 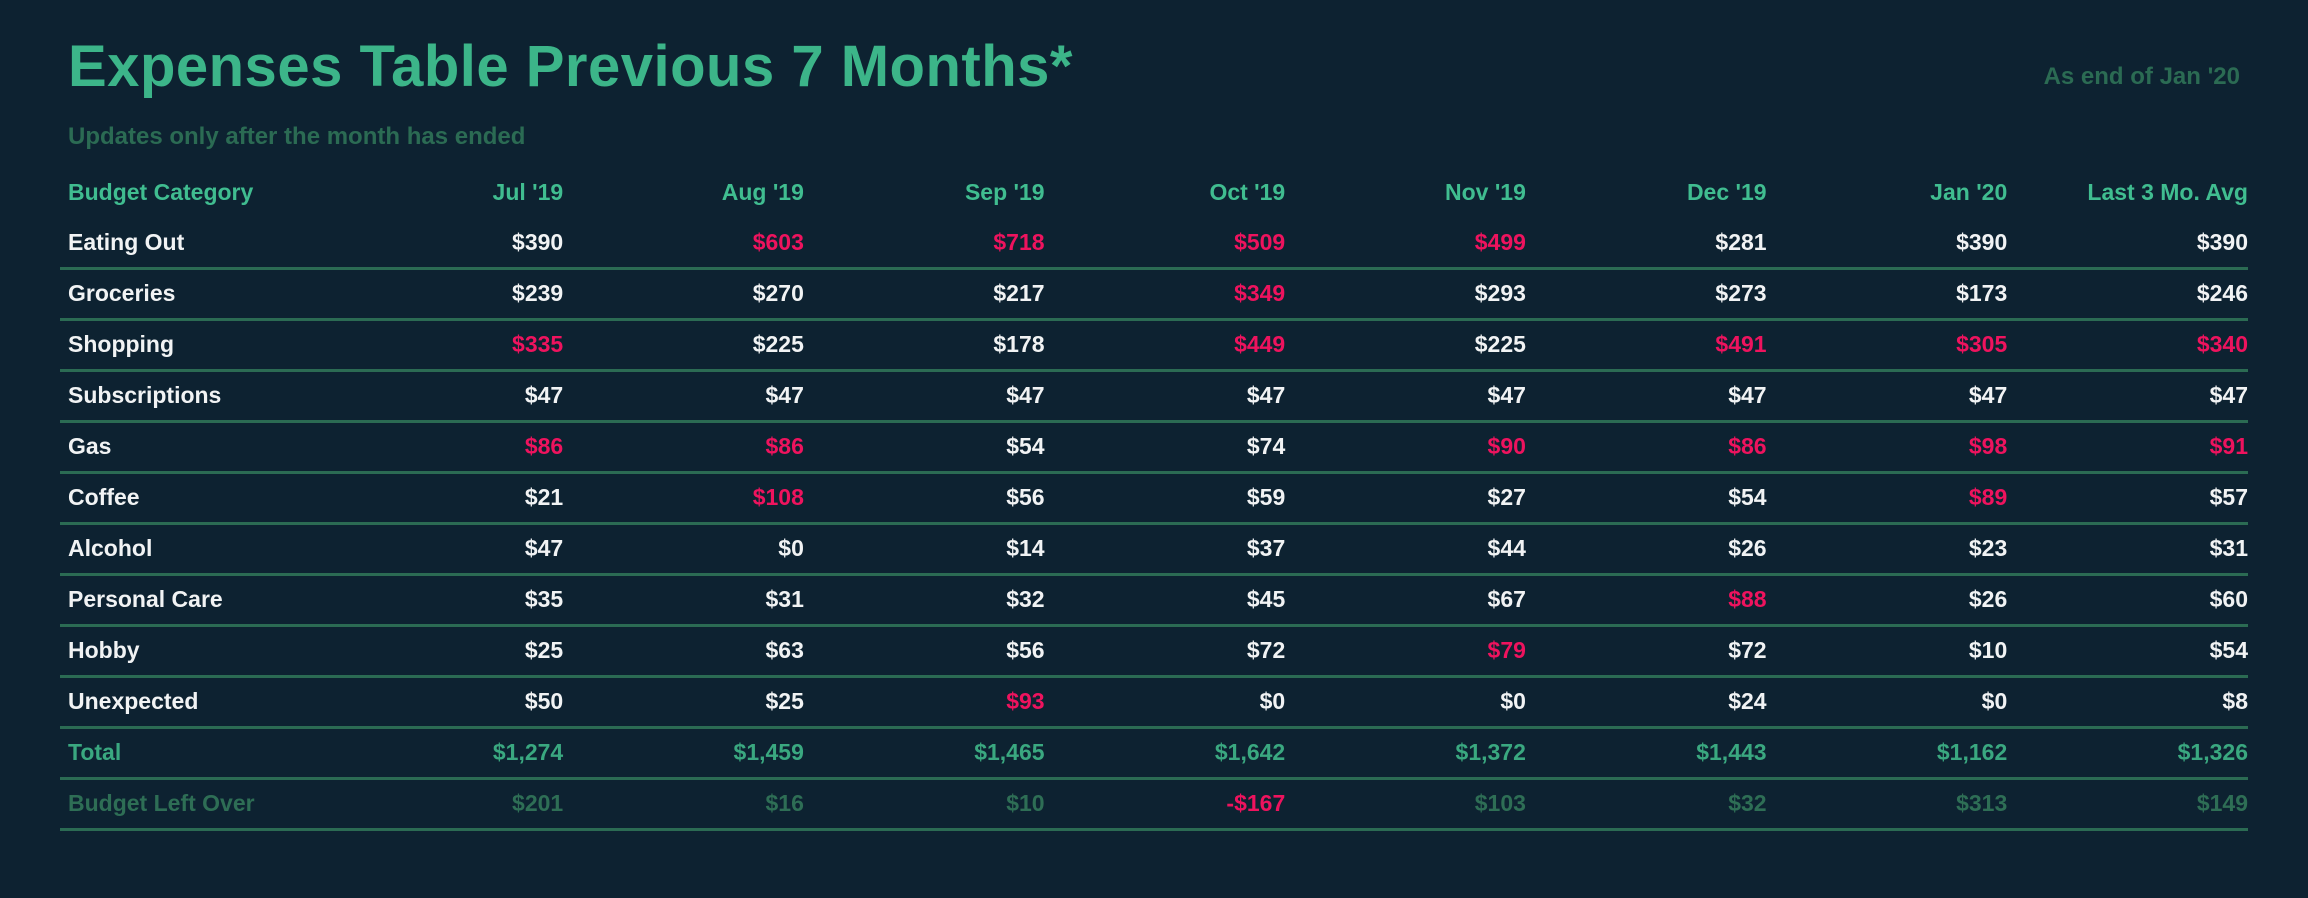 What do you see at coordinates (1726, 192) in the screenshot?
I see `column-header: Dec '19` at bounding box center [1726, 192].